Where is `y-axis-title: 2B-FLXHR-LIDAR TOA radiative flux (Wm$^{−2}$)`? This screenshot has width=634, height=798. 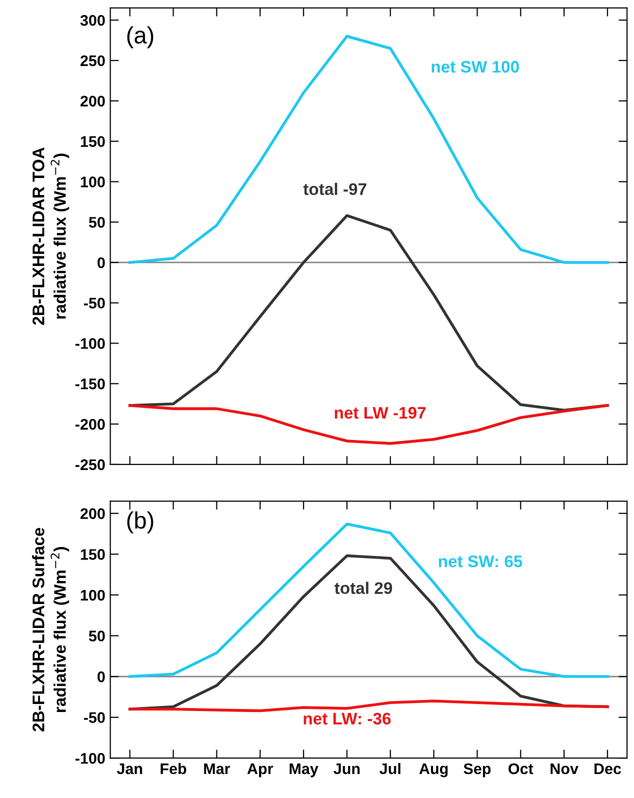
y-axis-title: 2B-FLXHR-LIDAR TOA radiative flux (Wm$^{−2}$) is located at coordinates (51, 236).